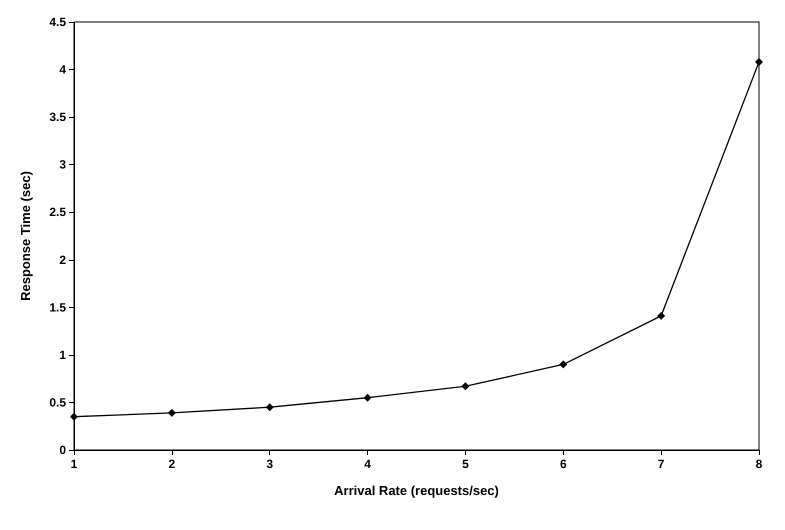  Describe the element at coordinates (57, 22) in the screenshot. I see `y-tick-label: 4.5` at that location.